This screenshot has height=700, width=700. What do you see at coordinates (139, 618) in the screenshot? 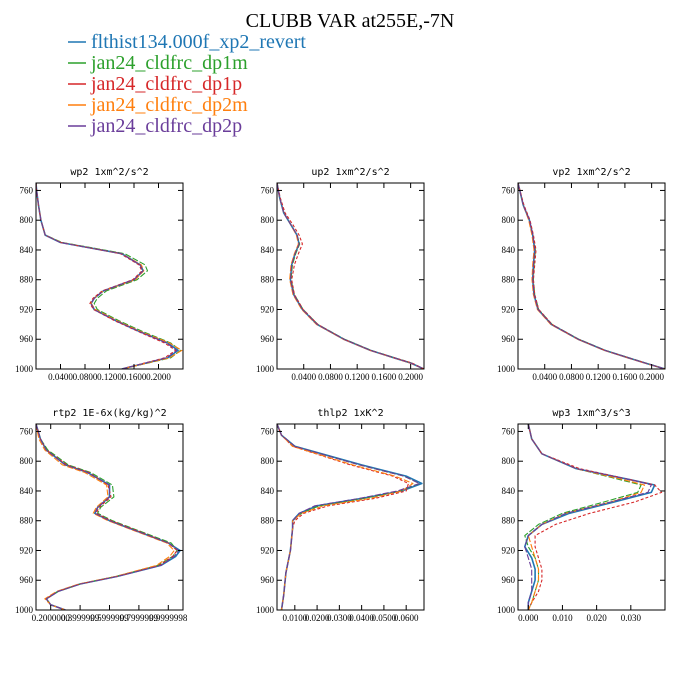
I see `x-tick-label: 0.7999999` at bounding box center [139, 618].